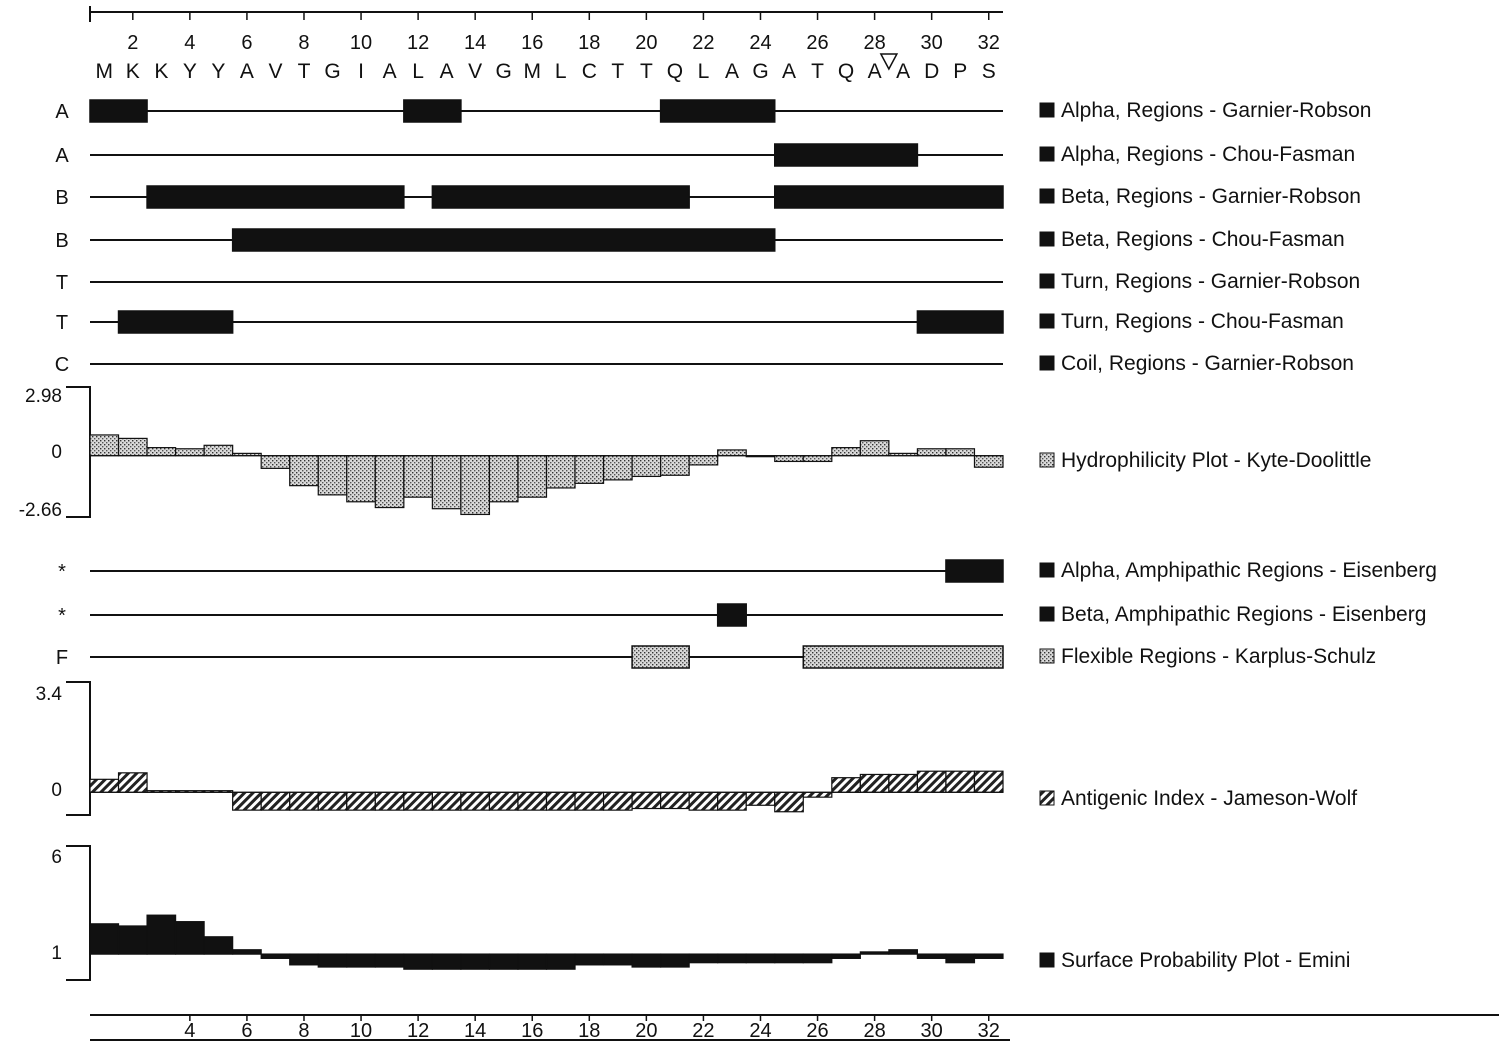 This screenshot has height=1042, width=1499. What do you see at coordinates (361, 71) in the screenshot?
I see `residue-letter: I` at bounding box center [361, 71].